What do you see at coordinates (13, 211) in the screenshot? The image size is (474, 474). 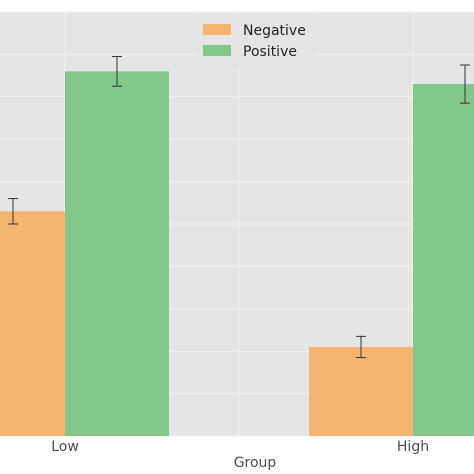 I see `error-bar-negative-low` at bounding box center [13, 211].